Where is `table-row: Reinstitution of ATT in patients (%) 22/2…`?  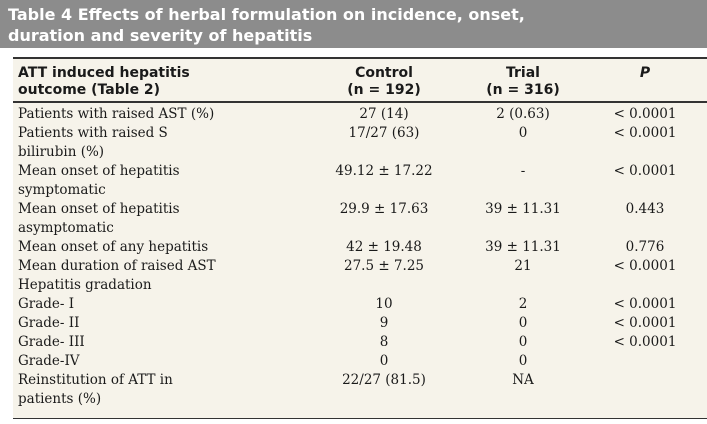
table-row: Reinstitution of ATT in patients (%) 22/2… is located at coordinates (360, 390).